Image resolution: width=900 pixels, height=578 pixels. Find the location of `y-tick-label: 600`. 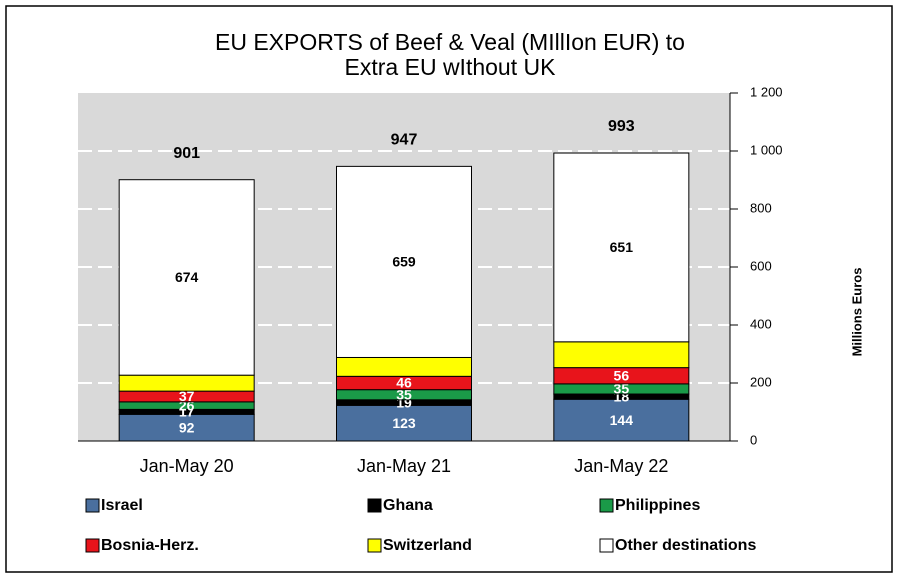

y-tick-label: 600 is located at coordinates (761, 265).